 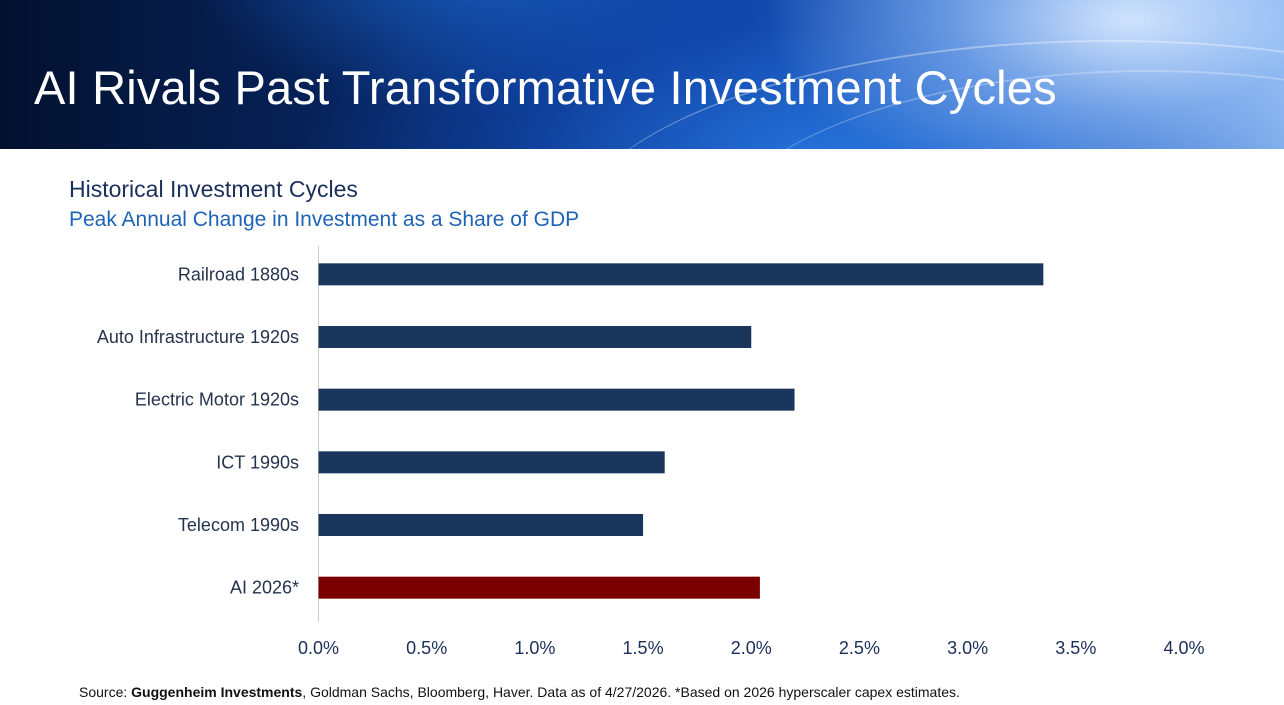 What do you see at coordinates (1075, 648) in the screenshot?
I see `x-tick-label: 3.5%` at bounding box center [1075, 648].